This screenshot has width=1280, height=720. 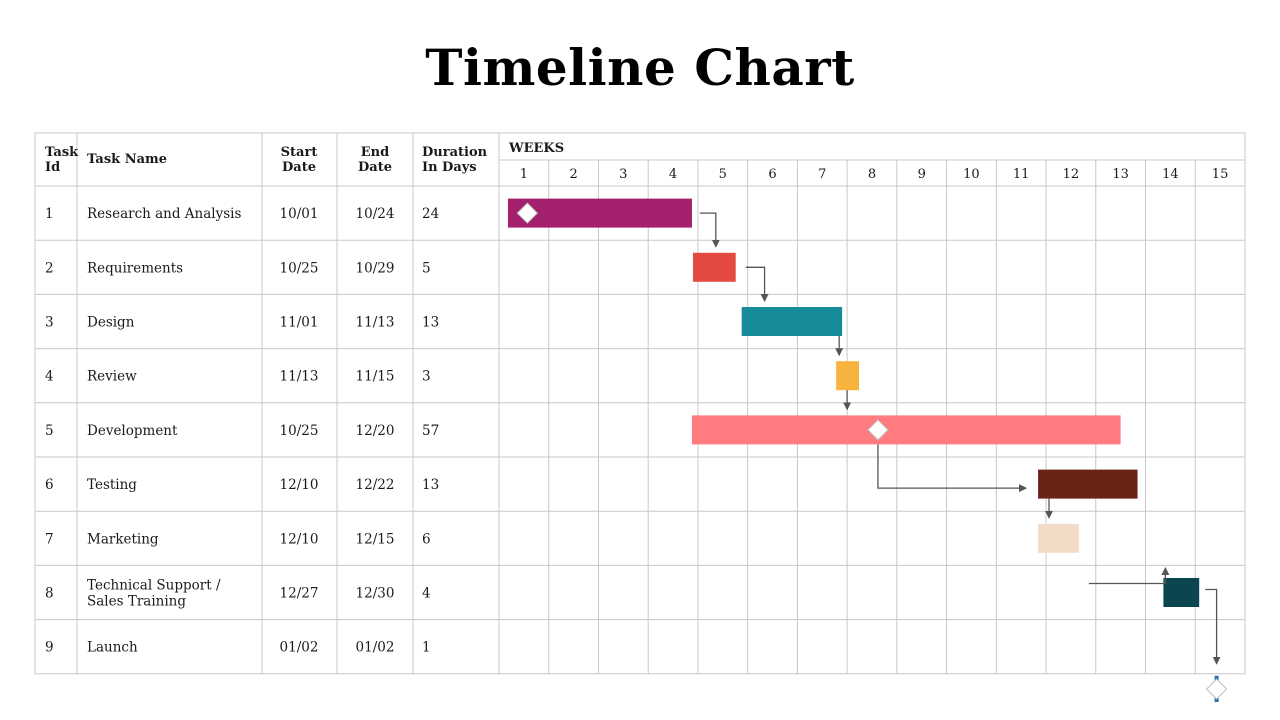 I want to click on header-task-id: Id, so click(x=52, y=167).